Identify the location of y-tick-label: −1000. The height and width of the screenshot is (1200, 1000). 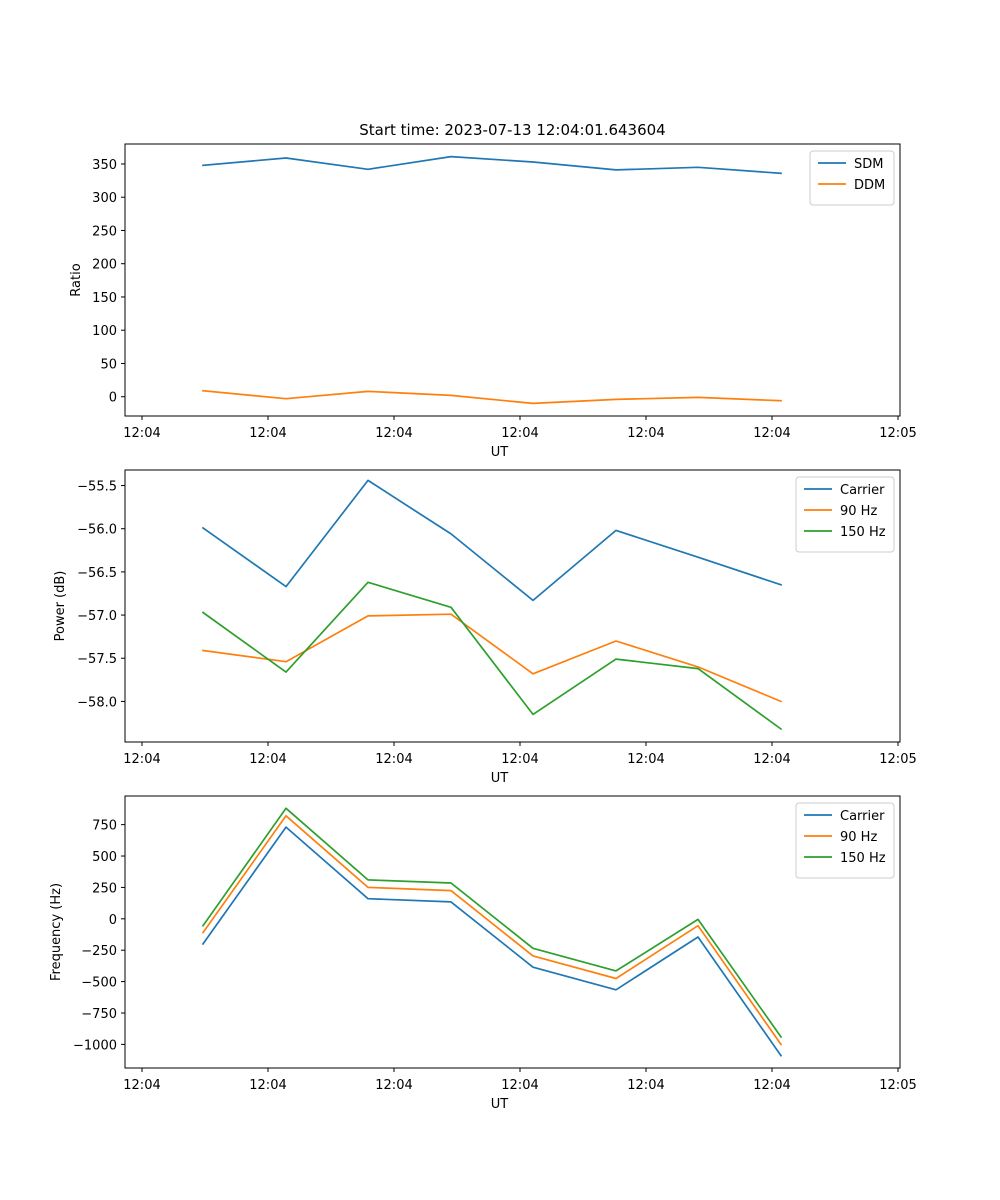
(95, 1045).